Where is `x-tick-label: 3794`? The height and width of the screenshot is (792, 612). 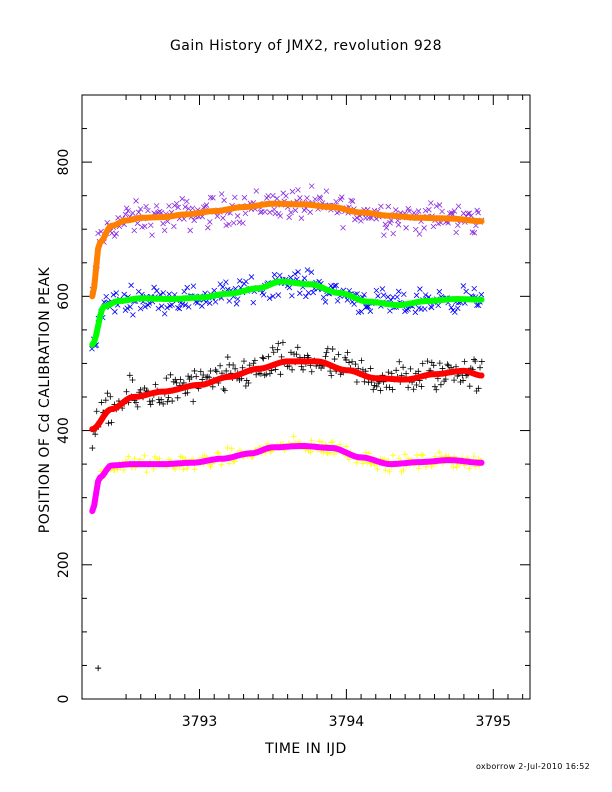
x-tick-label: 3794 is located at coordinates (347, 722).